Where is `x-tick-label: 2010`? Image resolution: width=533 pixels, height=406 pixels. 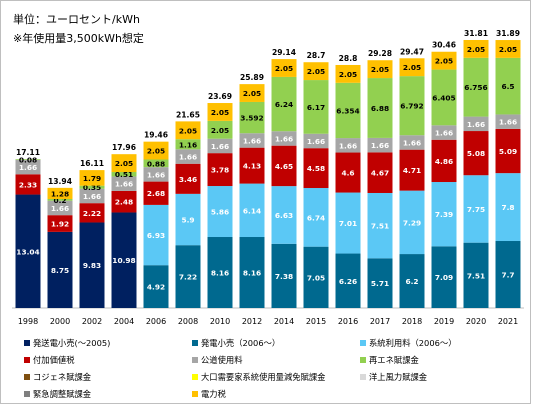
x-tick-label: 2010 is located at coordinates (220, 321).